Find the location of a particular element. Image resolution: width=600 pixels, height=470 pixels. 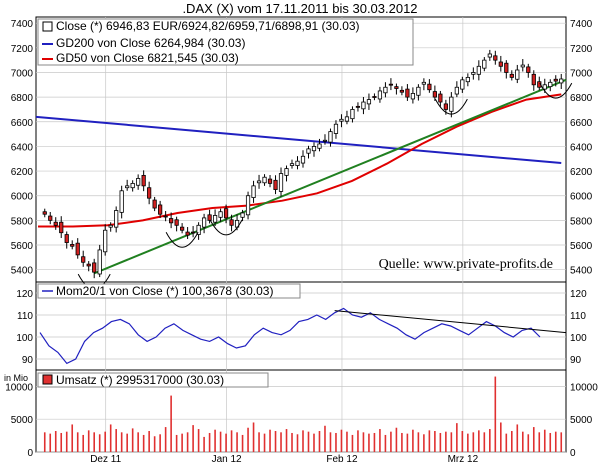

legend-swatch-close is located at coordinates (47, 26).